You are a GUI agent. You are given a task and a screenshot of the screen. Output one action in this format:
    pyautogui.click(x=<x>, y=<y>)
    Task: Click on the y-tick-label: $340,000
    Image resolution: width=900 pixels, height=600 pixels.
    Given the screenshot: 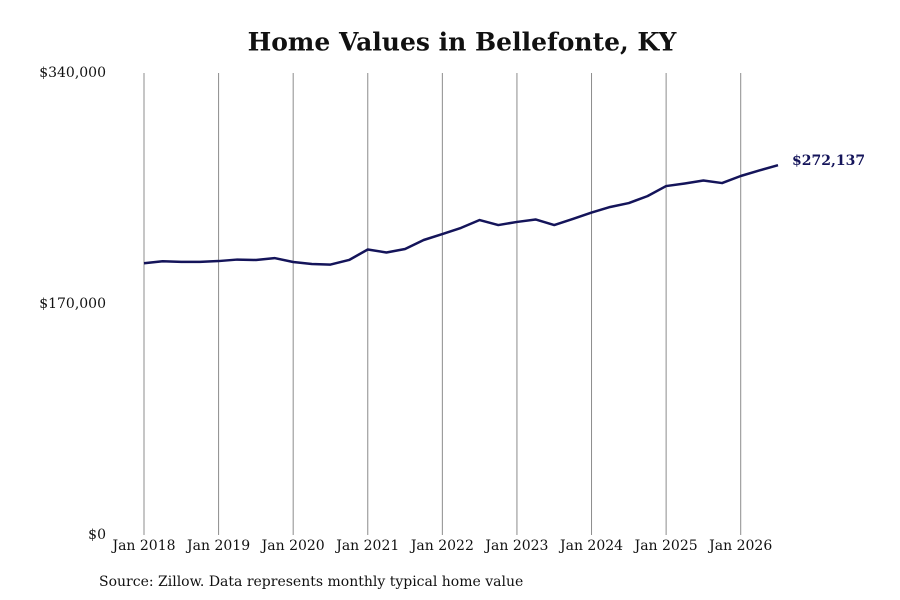 What is the action you would take?
    pyautogui.click(x=72, y=73)
    